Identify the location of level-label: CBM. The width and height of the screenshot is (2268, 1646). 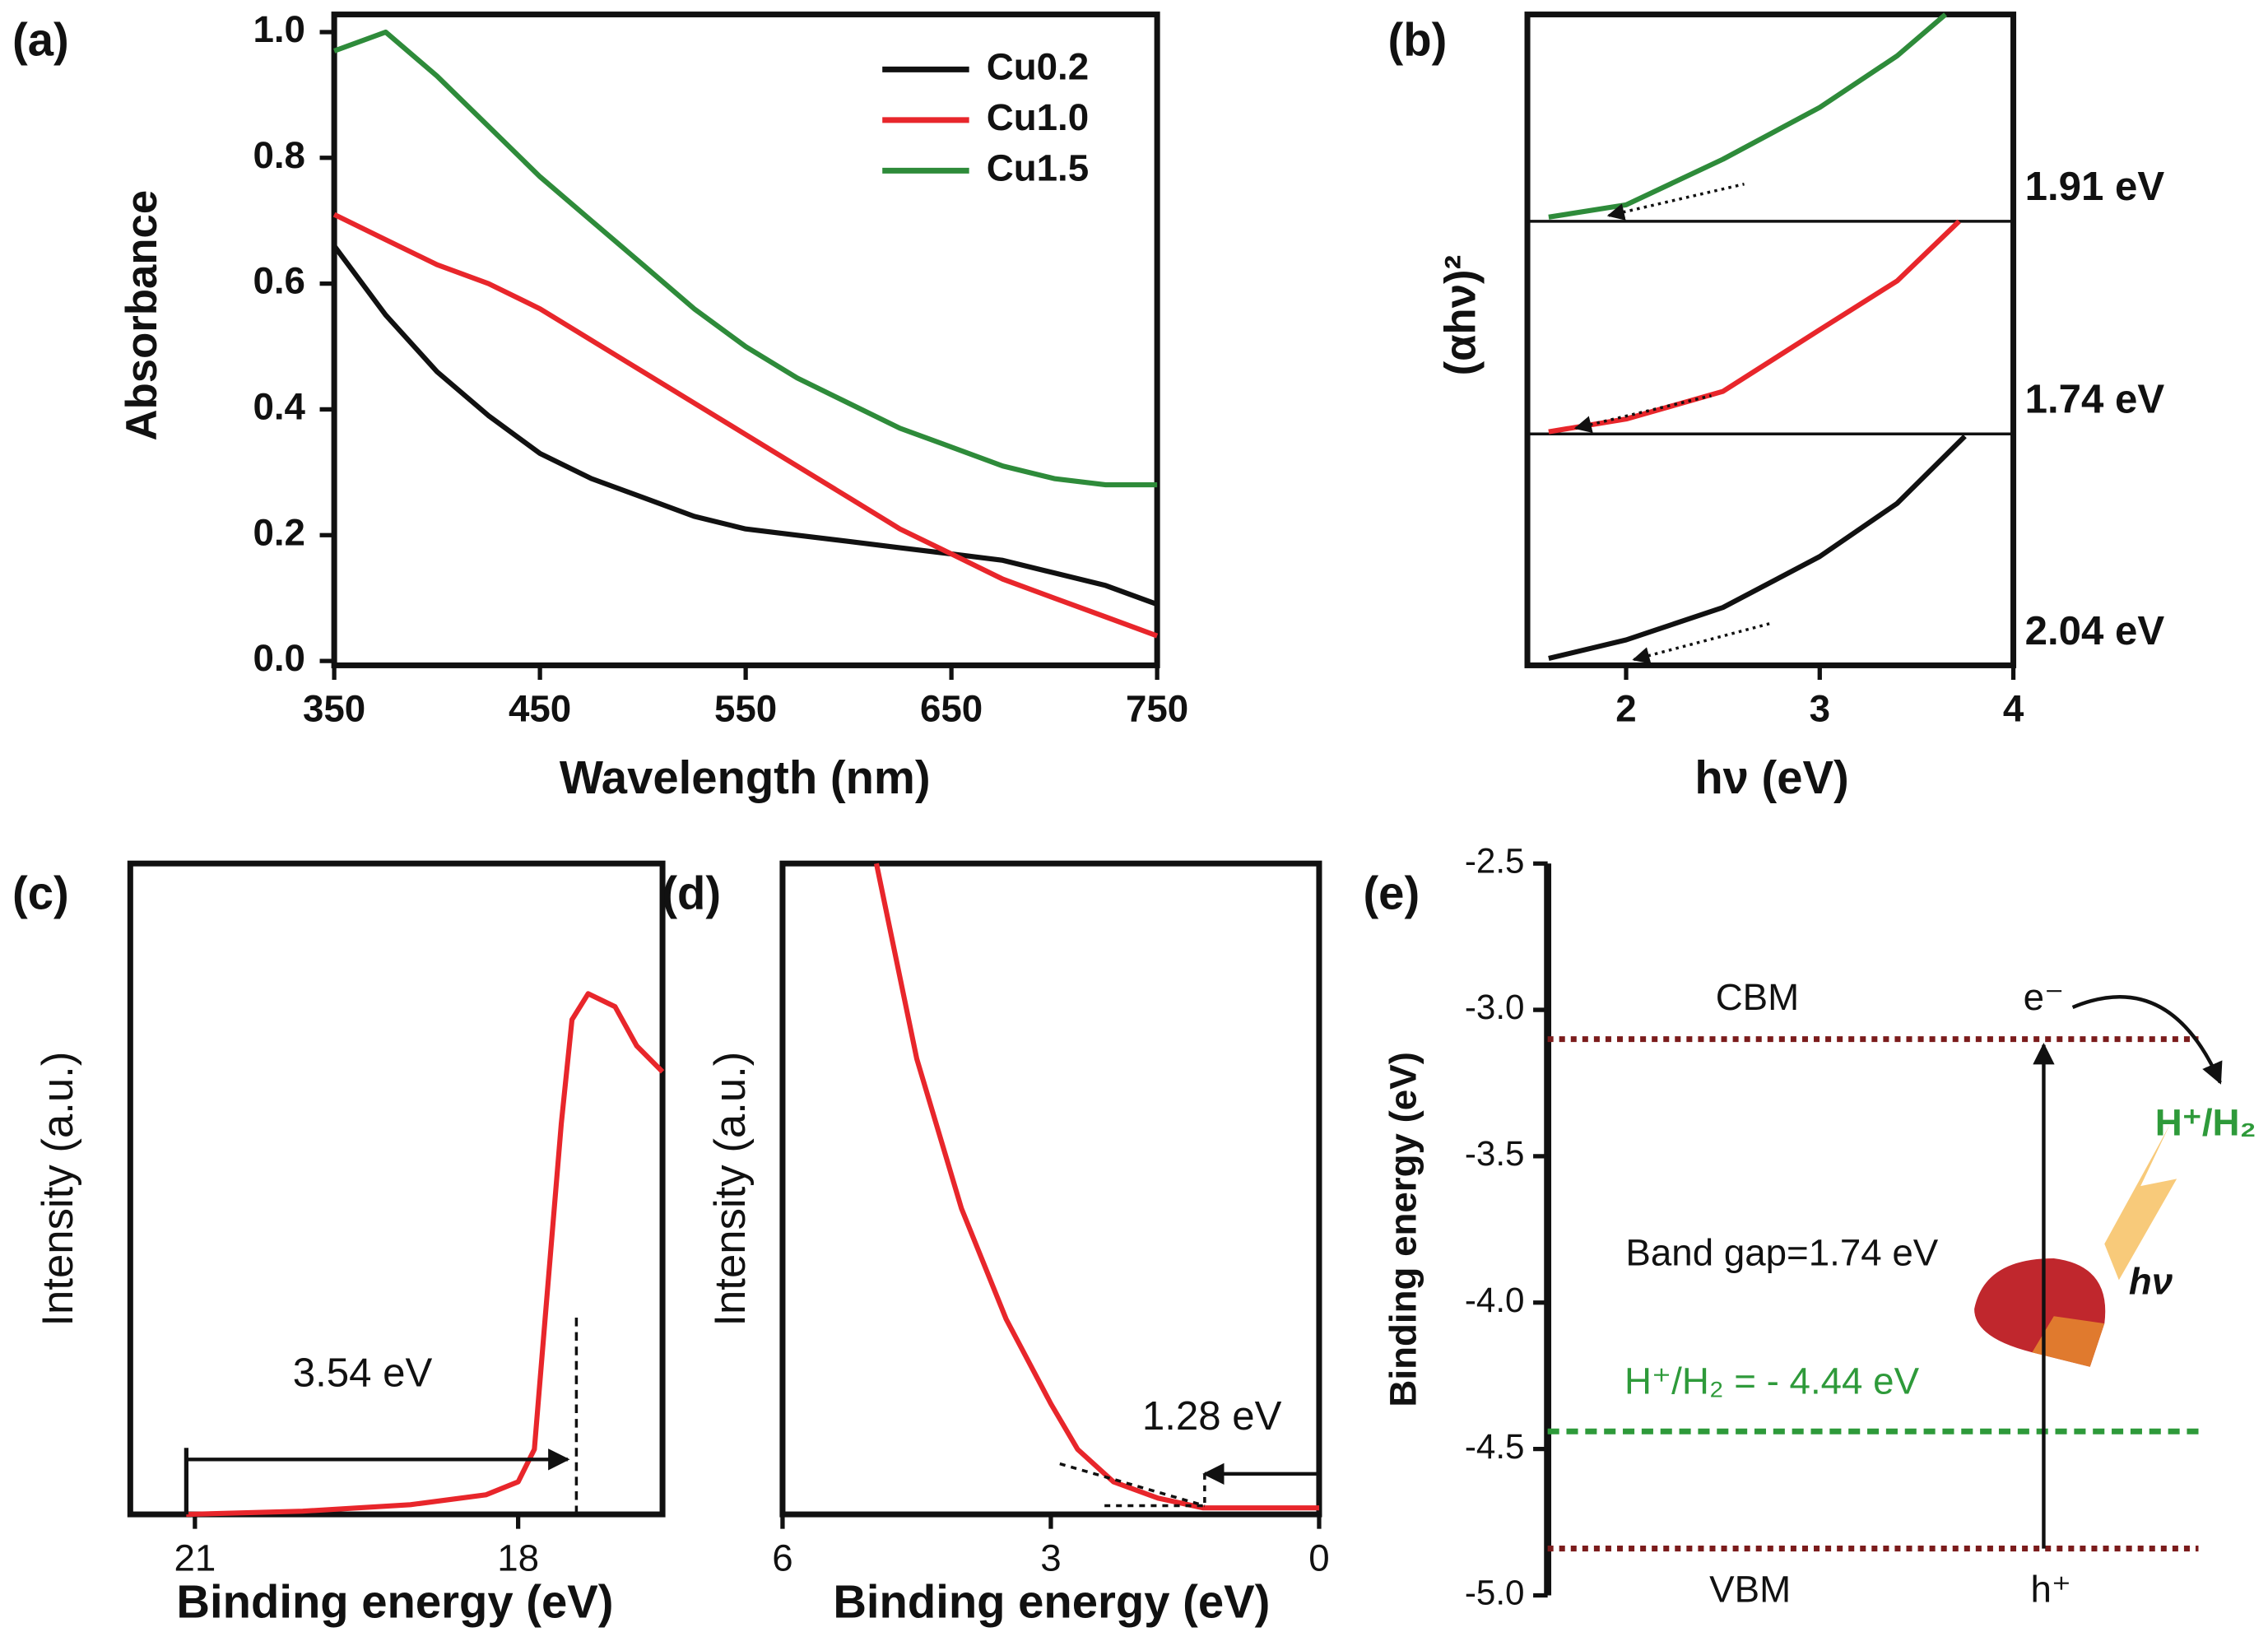
(1758, 997).